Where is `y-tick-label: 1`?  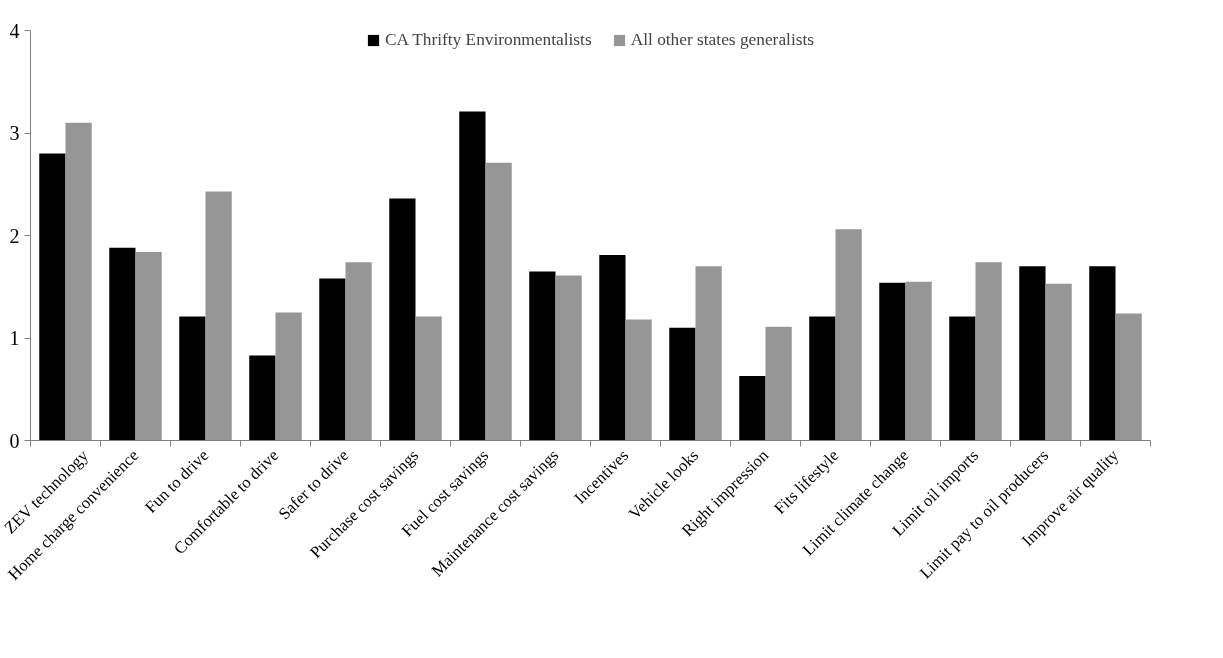
y-tick-label: 1 is located at coordinates (14, 338).